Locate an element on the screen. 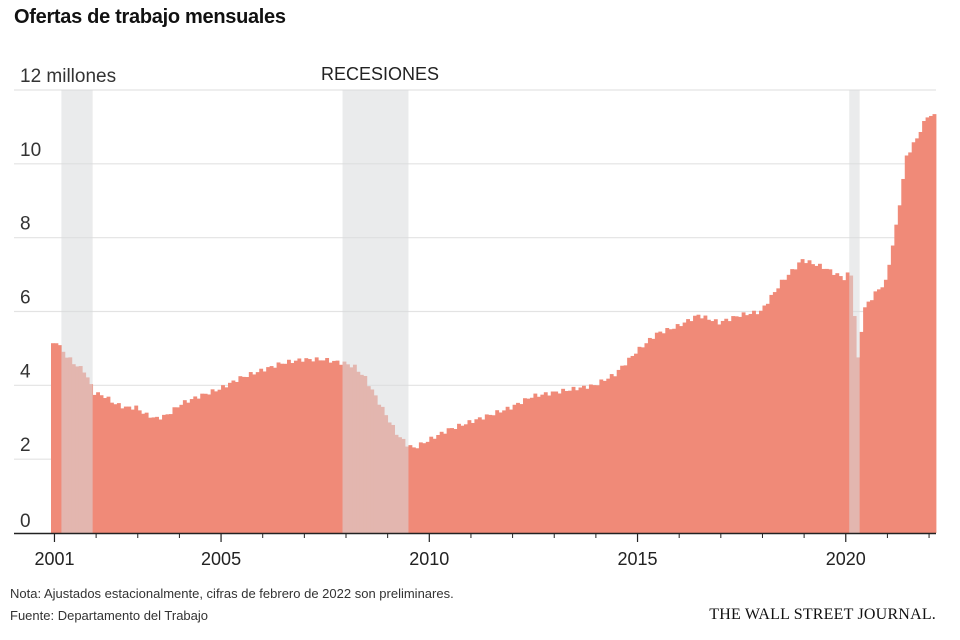 Image resolution: width=960 pixels, height=640 pixels. source-note: Fuente: Departamento del Trabajo is located at coordinates (109, 615).